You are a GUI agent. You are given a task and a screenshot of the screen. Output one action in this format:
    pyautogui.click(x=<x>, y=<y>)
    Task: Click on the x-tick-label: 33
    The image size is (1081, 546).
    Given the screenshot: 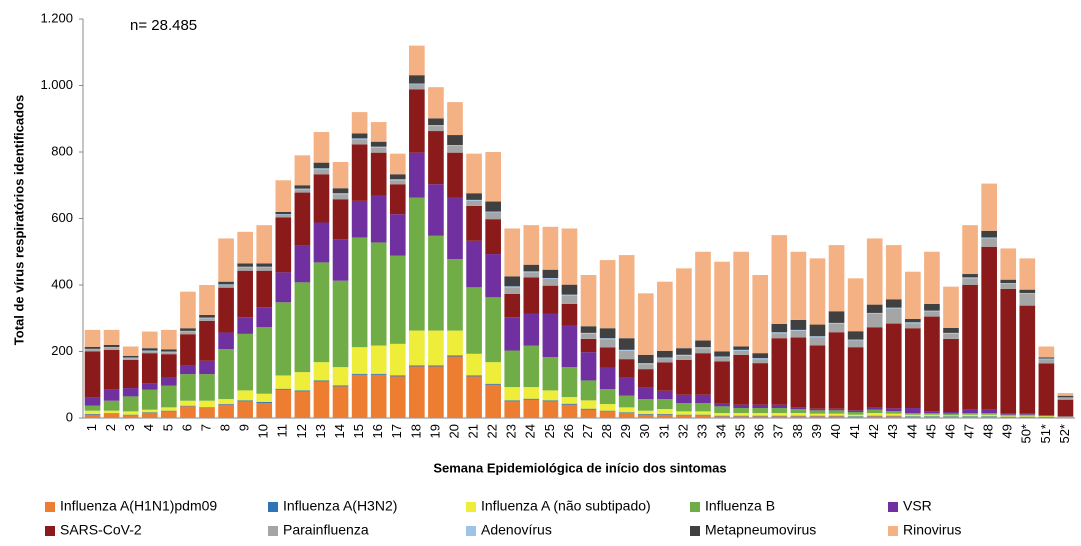 What is the action you would take?
    pyautogui.click(x=701, y=431)
    